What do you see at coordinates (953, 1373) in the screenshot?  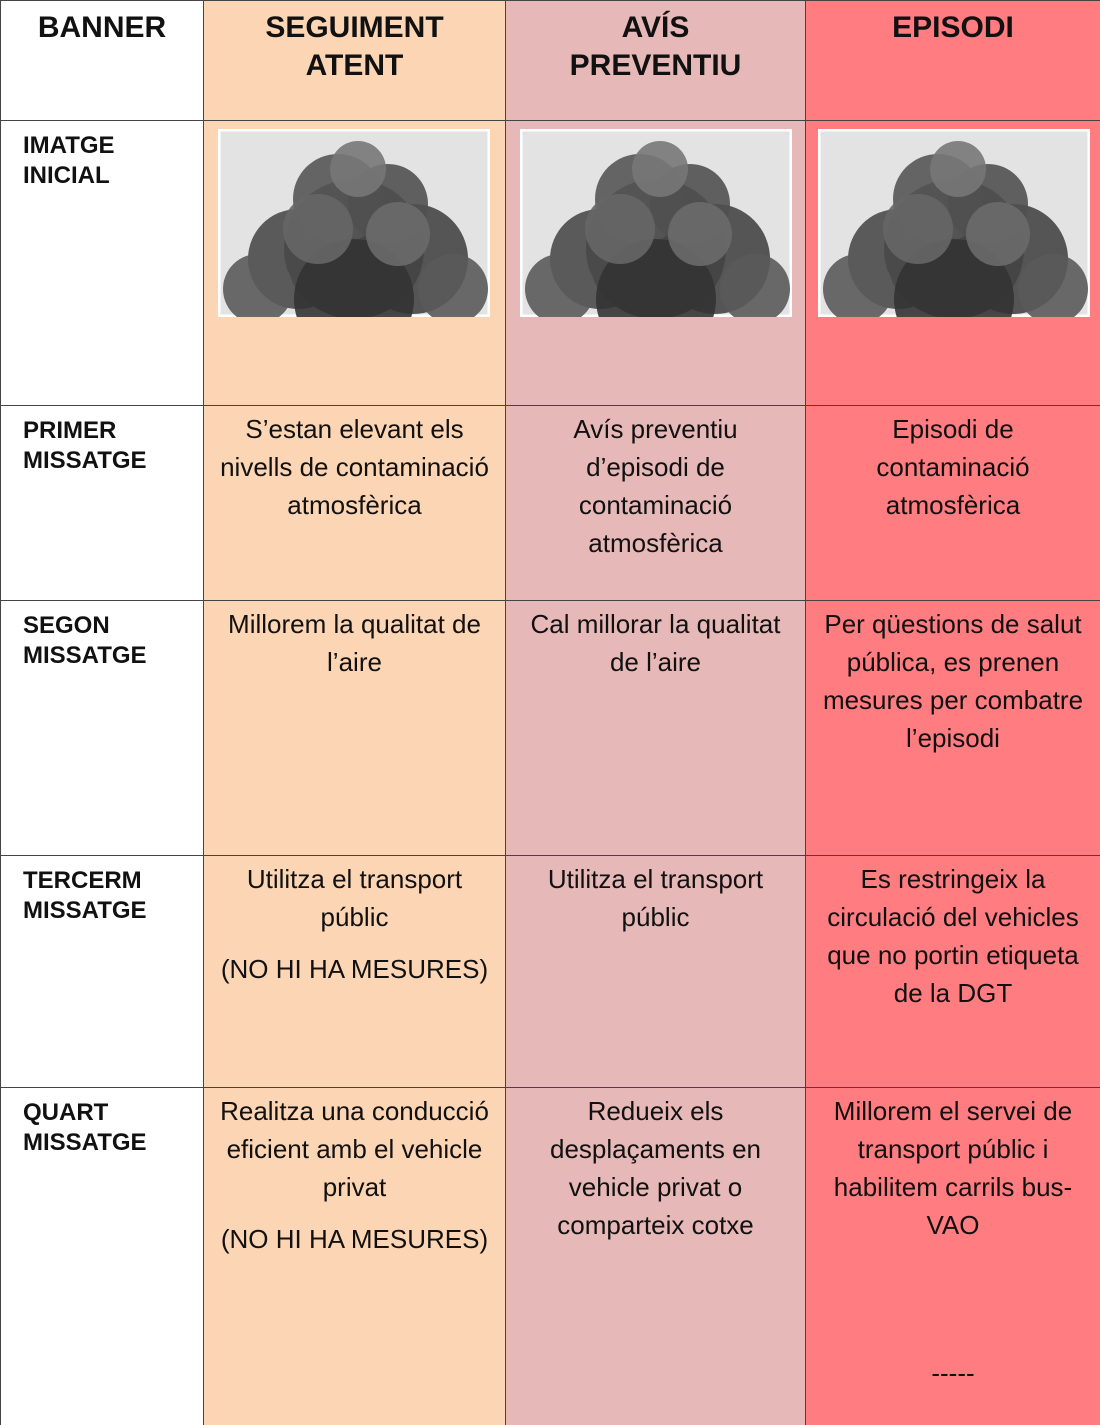 I see `paragraph: -----` at bounding box center [953, 1373].